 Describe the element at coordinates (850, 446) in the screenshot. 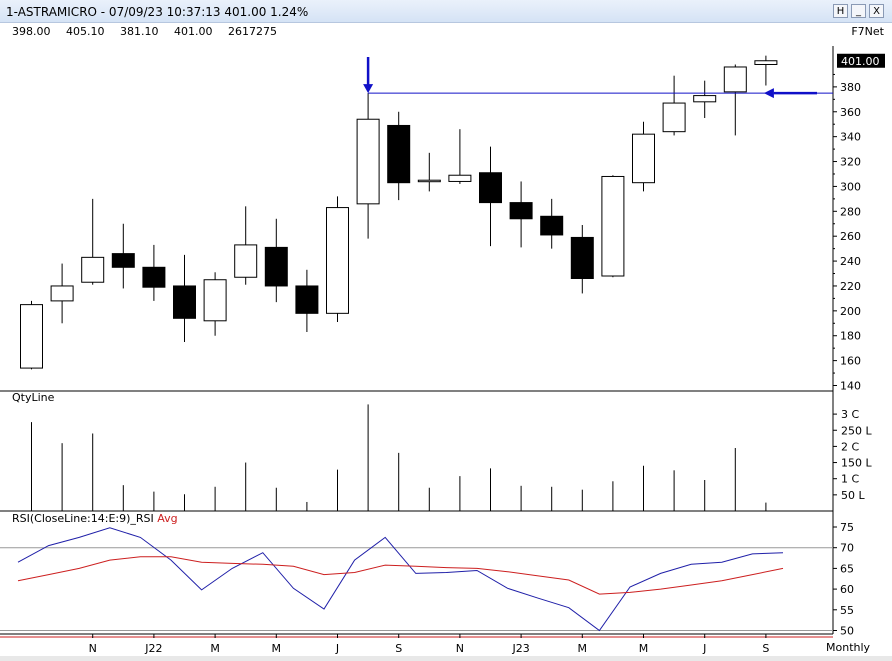

I see `volume-axis-label: 2 C` at that location.